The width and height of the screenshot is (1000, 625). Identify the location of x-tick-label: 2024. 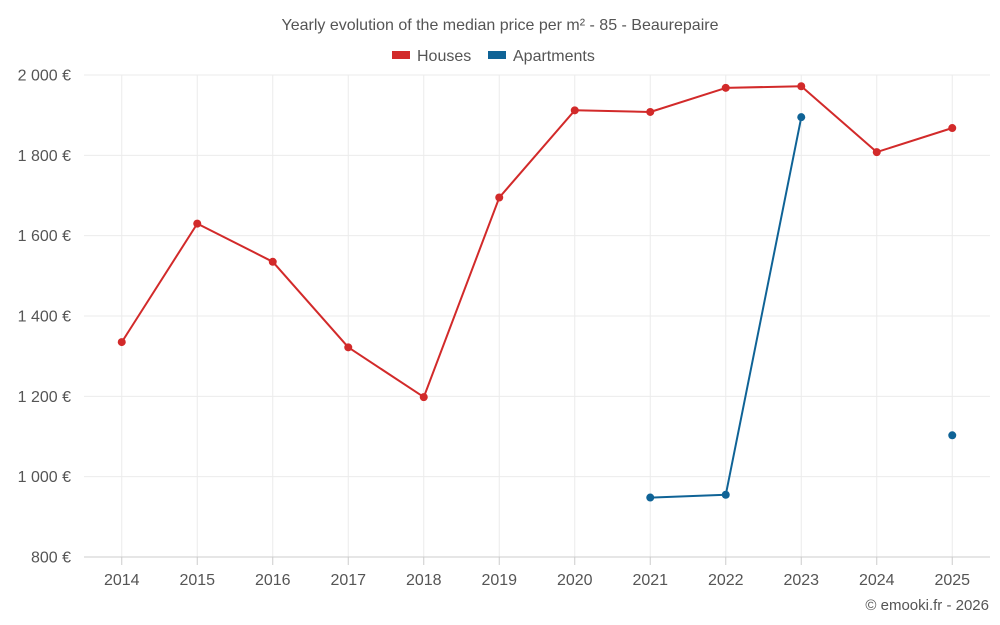
(877, 580).